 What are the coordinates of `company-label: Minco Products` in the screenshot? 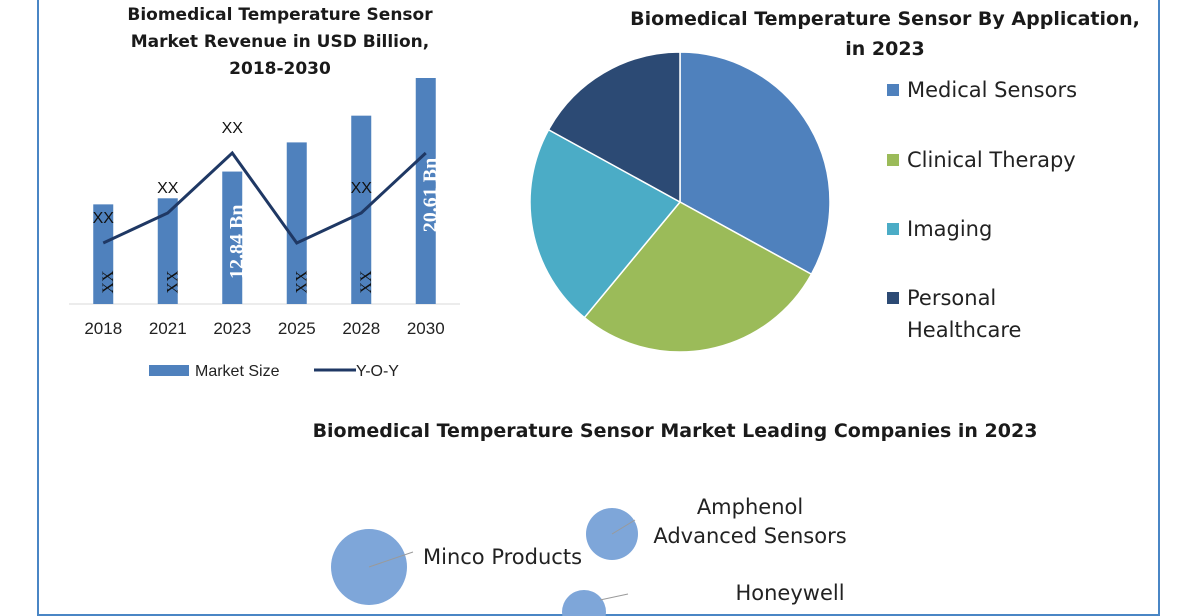 It's located at (502, 557).